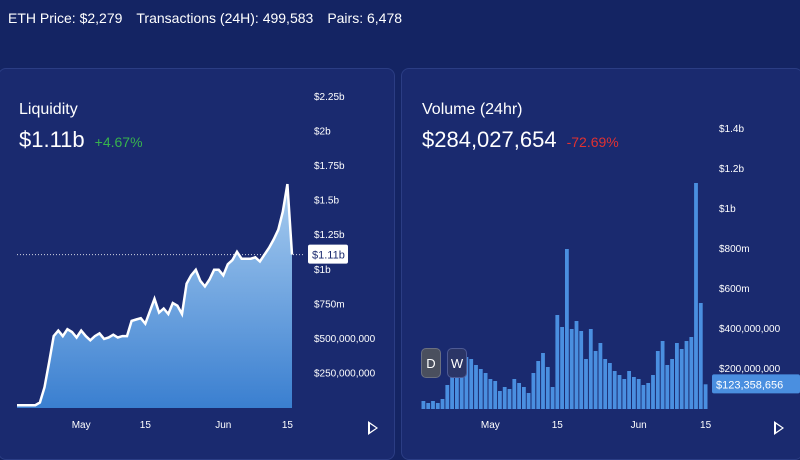 The image size is (800, 460). What do you see at coordinates (731, 129) in the screenshot?
I see `volume-y-tick: $1.4b` at bounding box center [731, 129].